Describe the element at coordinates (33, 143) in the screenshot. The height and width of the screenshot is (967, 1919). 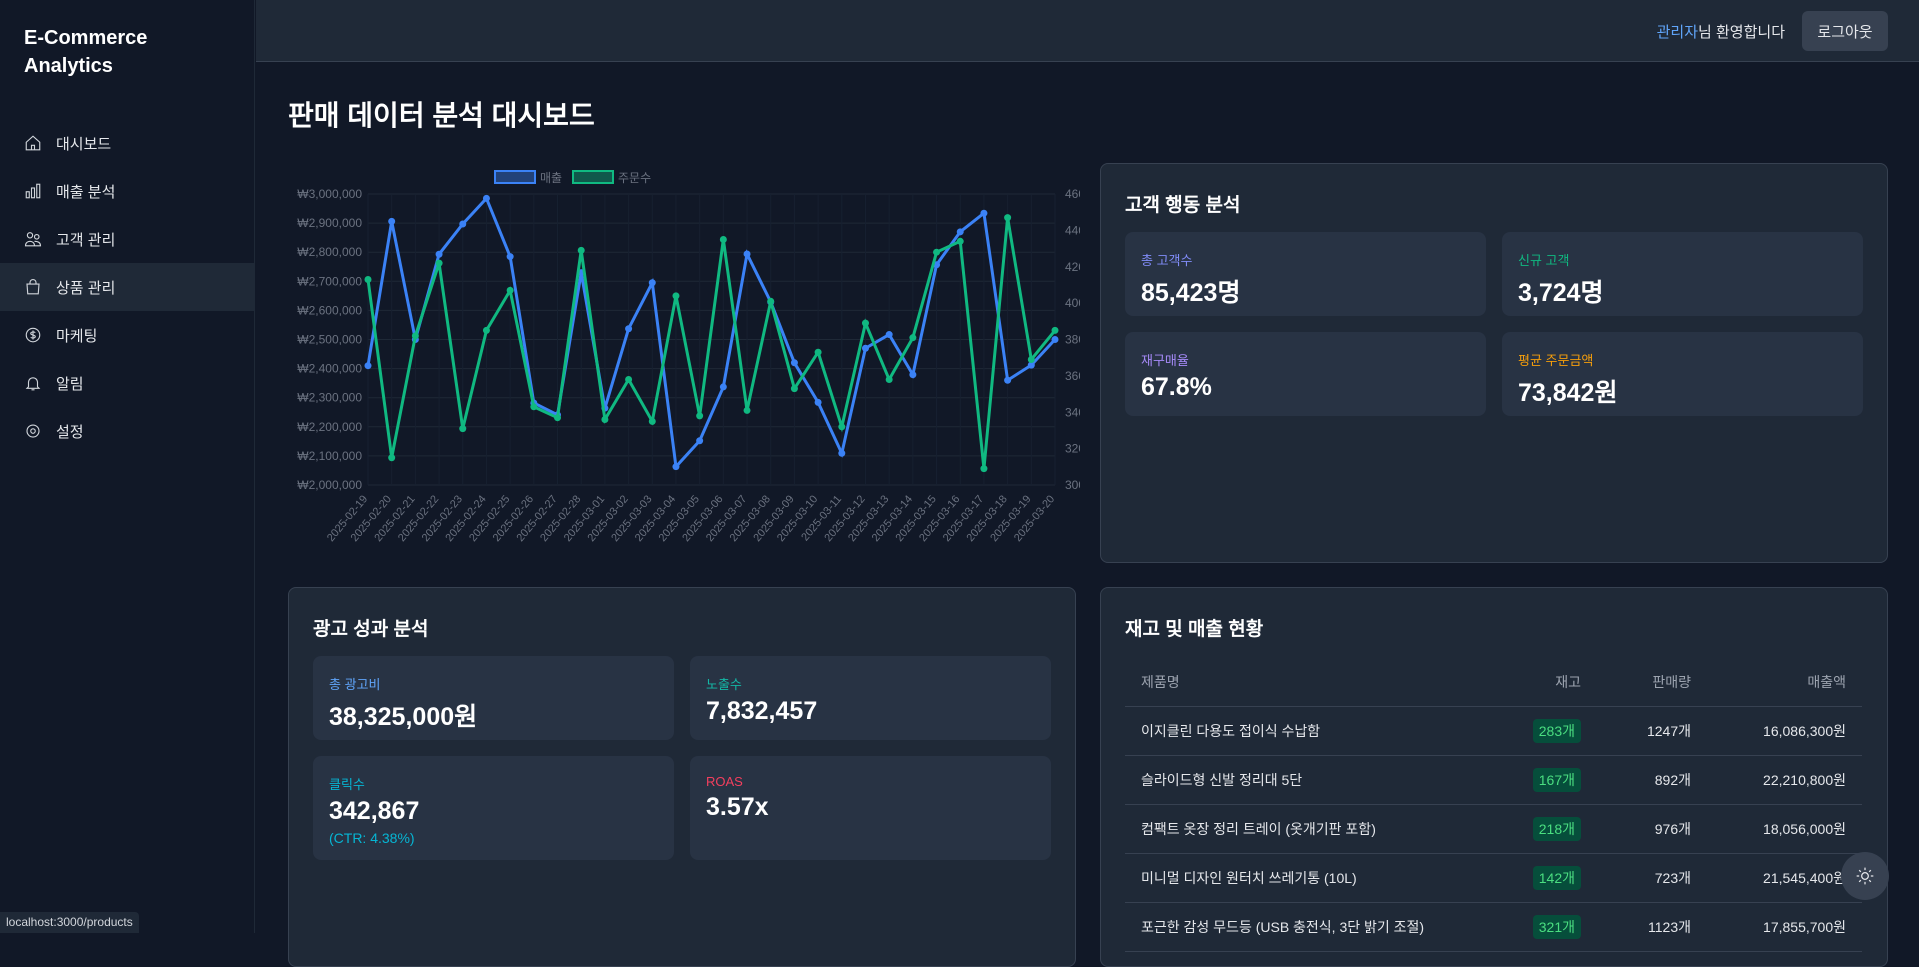
I see `home-icon` at that location.